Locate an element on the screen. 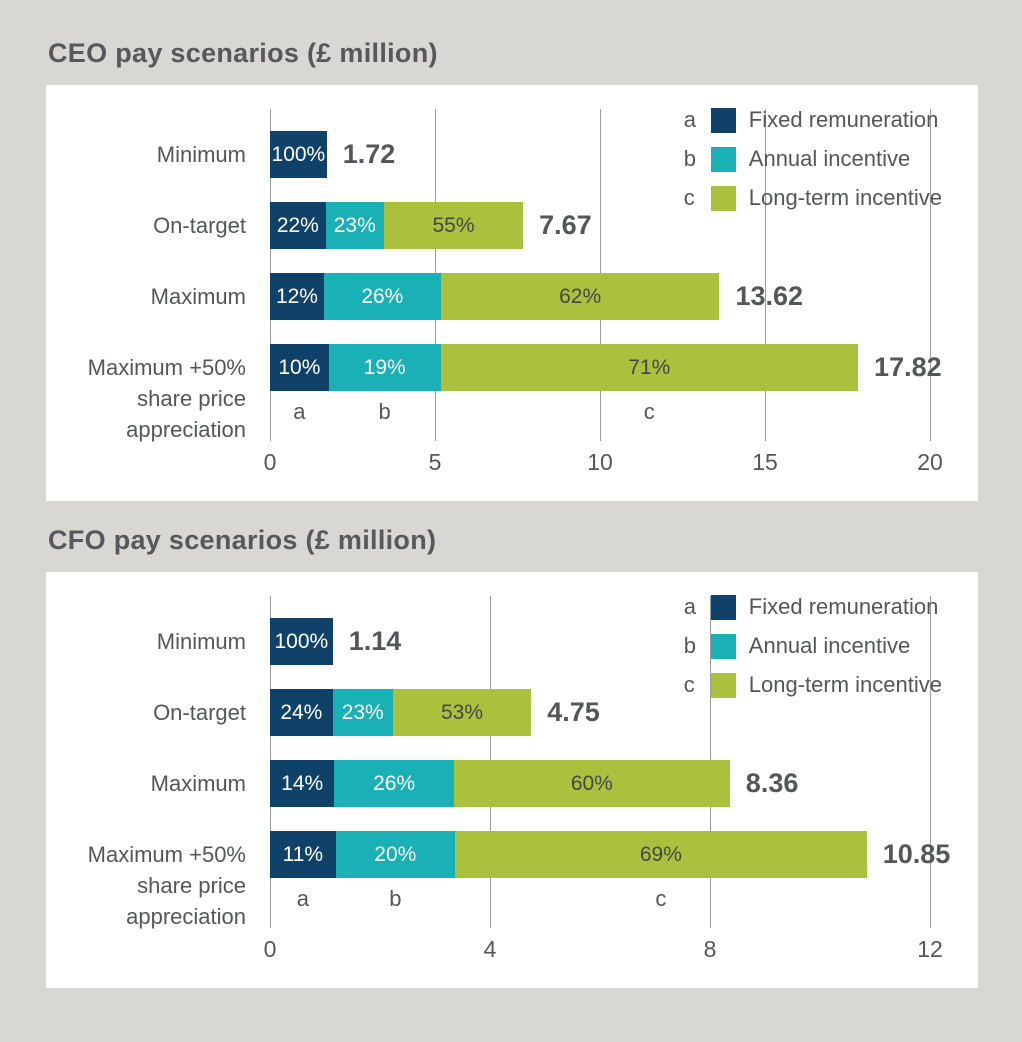 This screenshot has height=1042, width=1022. bar-segment-b: 19% is located at coordinates (384, 367).